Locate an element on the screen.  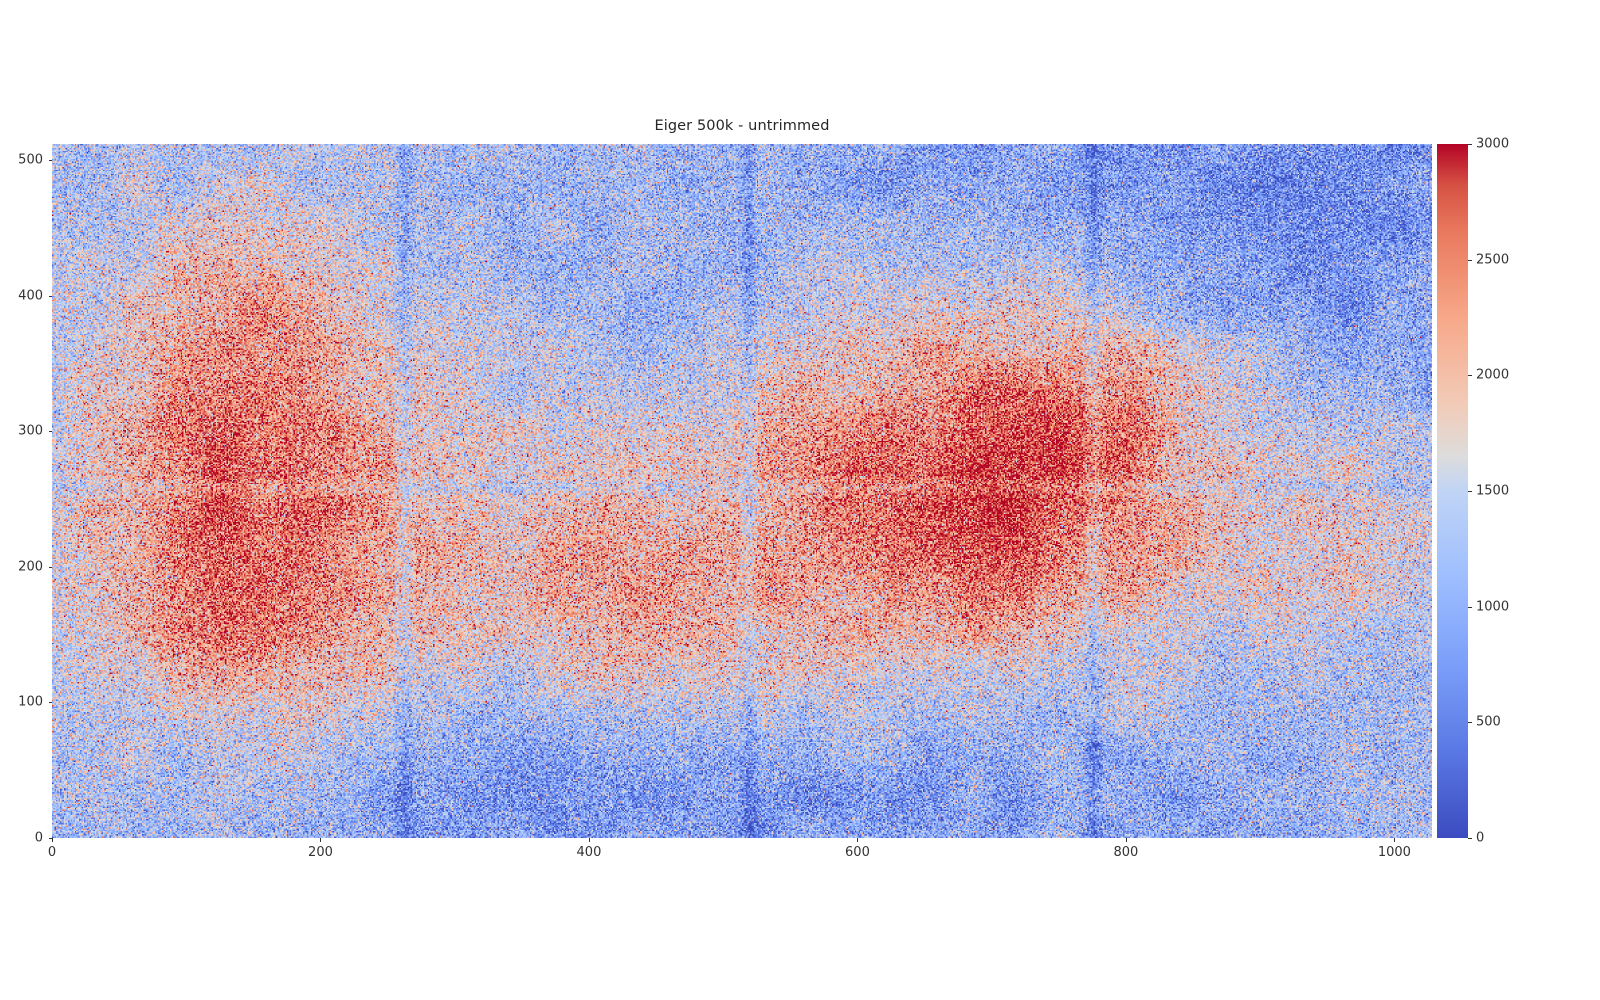
x-tick-label: 800 is located at coordinates (1126, 852).